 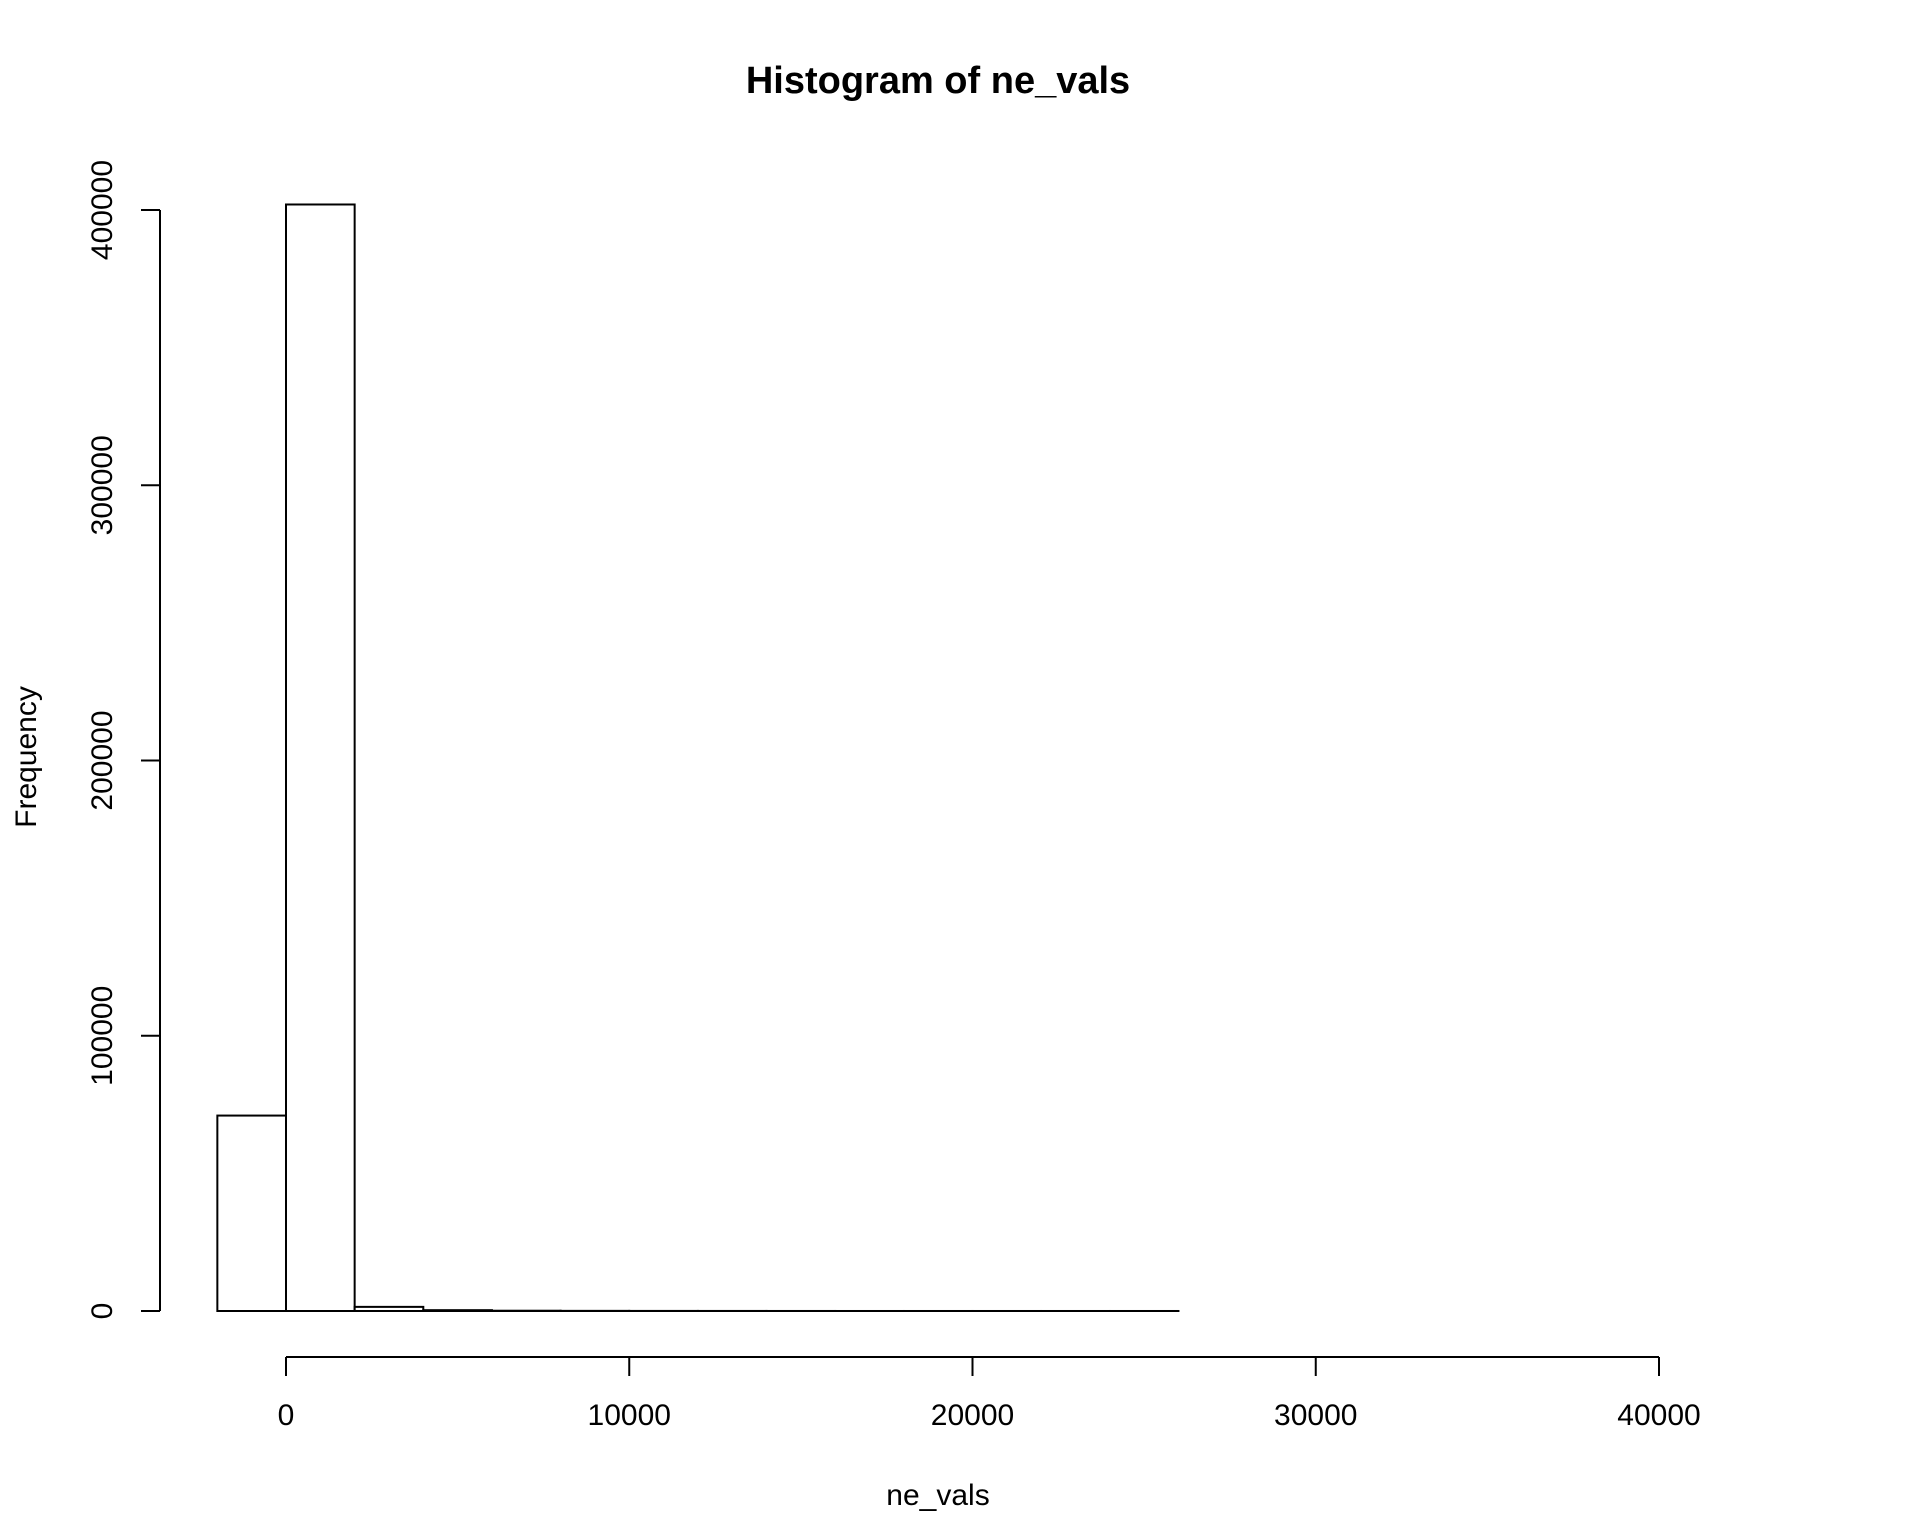 What do you see at coordinates (972, 1415) in the screenshot?
I see `x-tick-label: 20000` at bounding box center [972, 1415].